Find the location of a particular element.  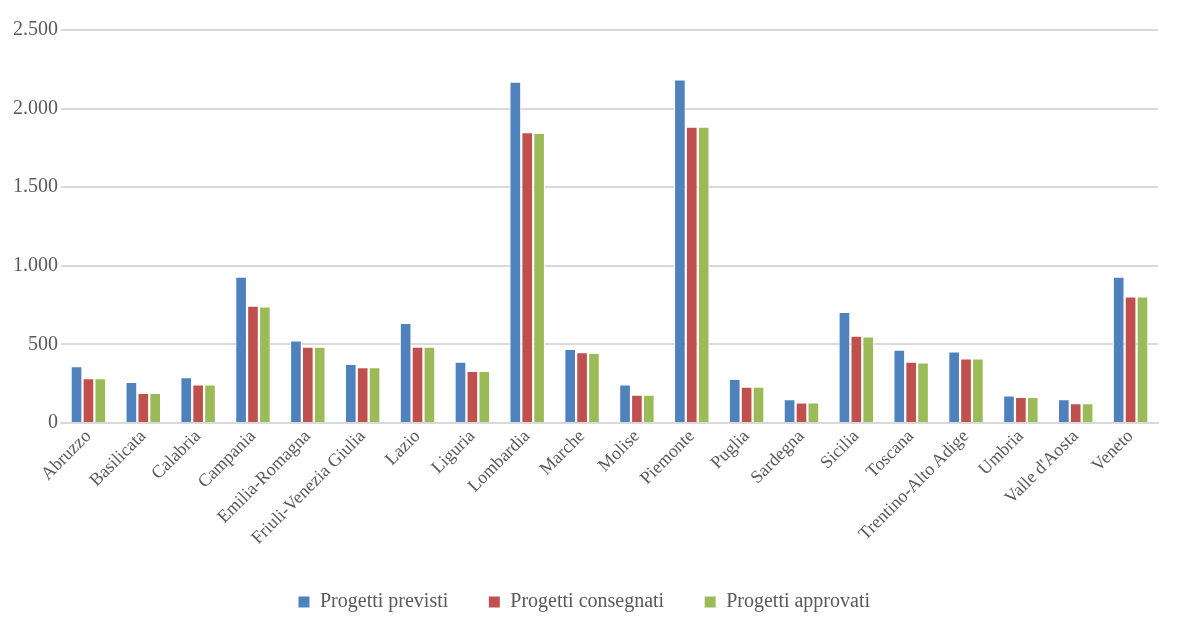

legend-label: Progetti previsti is located at coordinates (384, 601).